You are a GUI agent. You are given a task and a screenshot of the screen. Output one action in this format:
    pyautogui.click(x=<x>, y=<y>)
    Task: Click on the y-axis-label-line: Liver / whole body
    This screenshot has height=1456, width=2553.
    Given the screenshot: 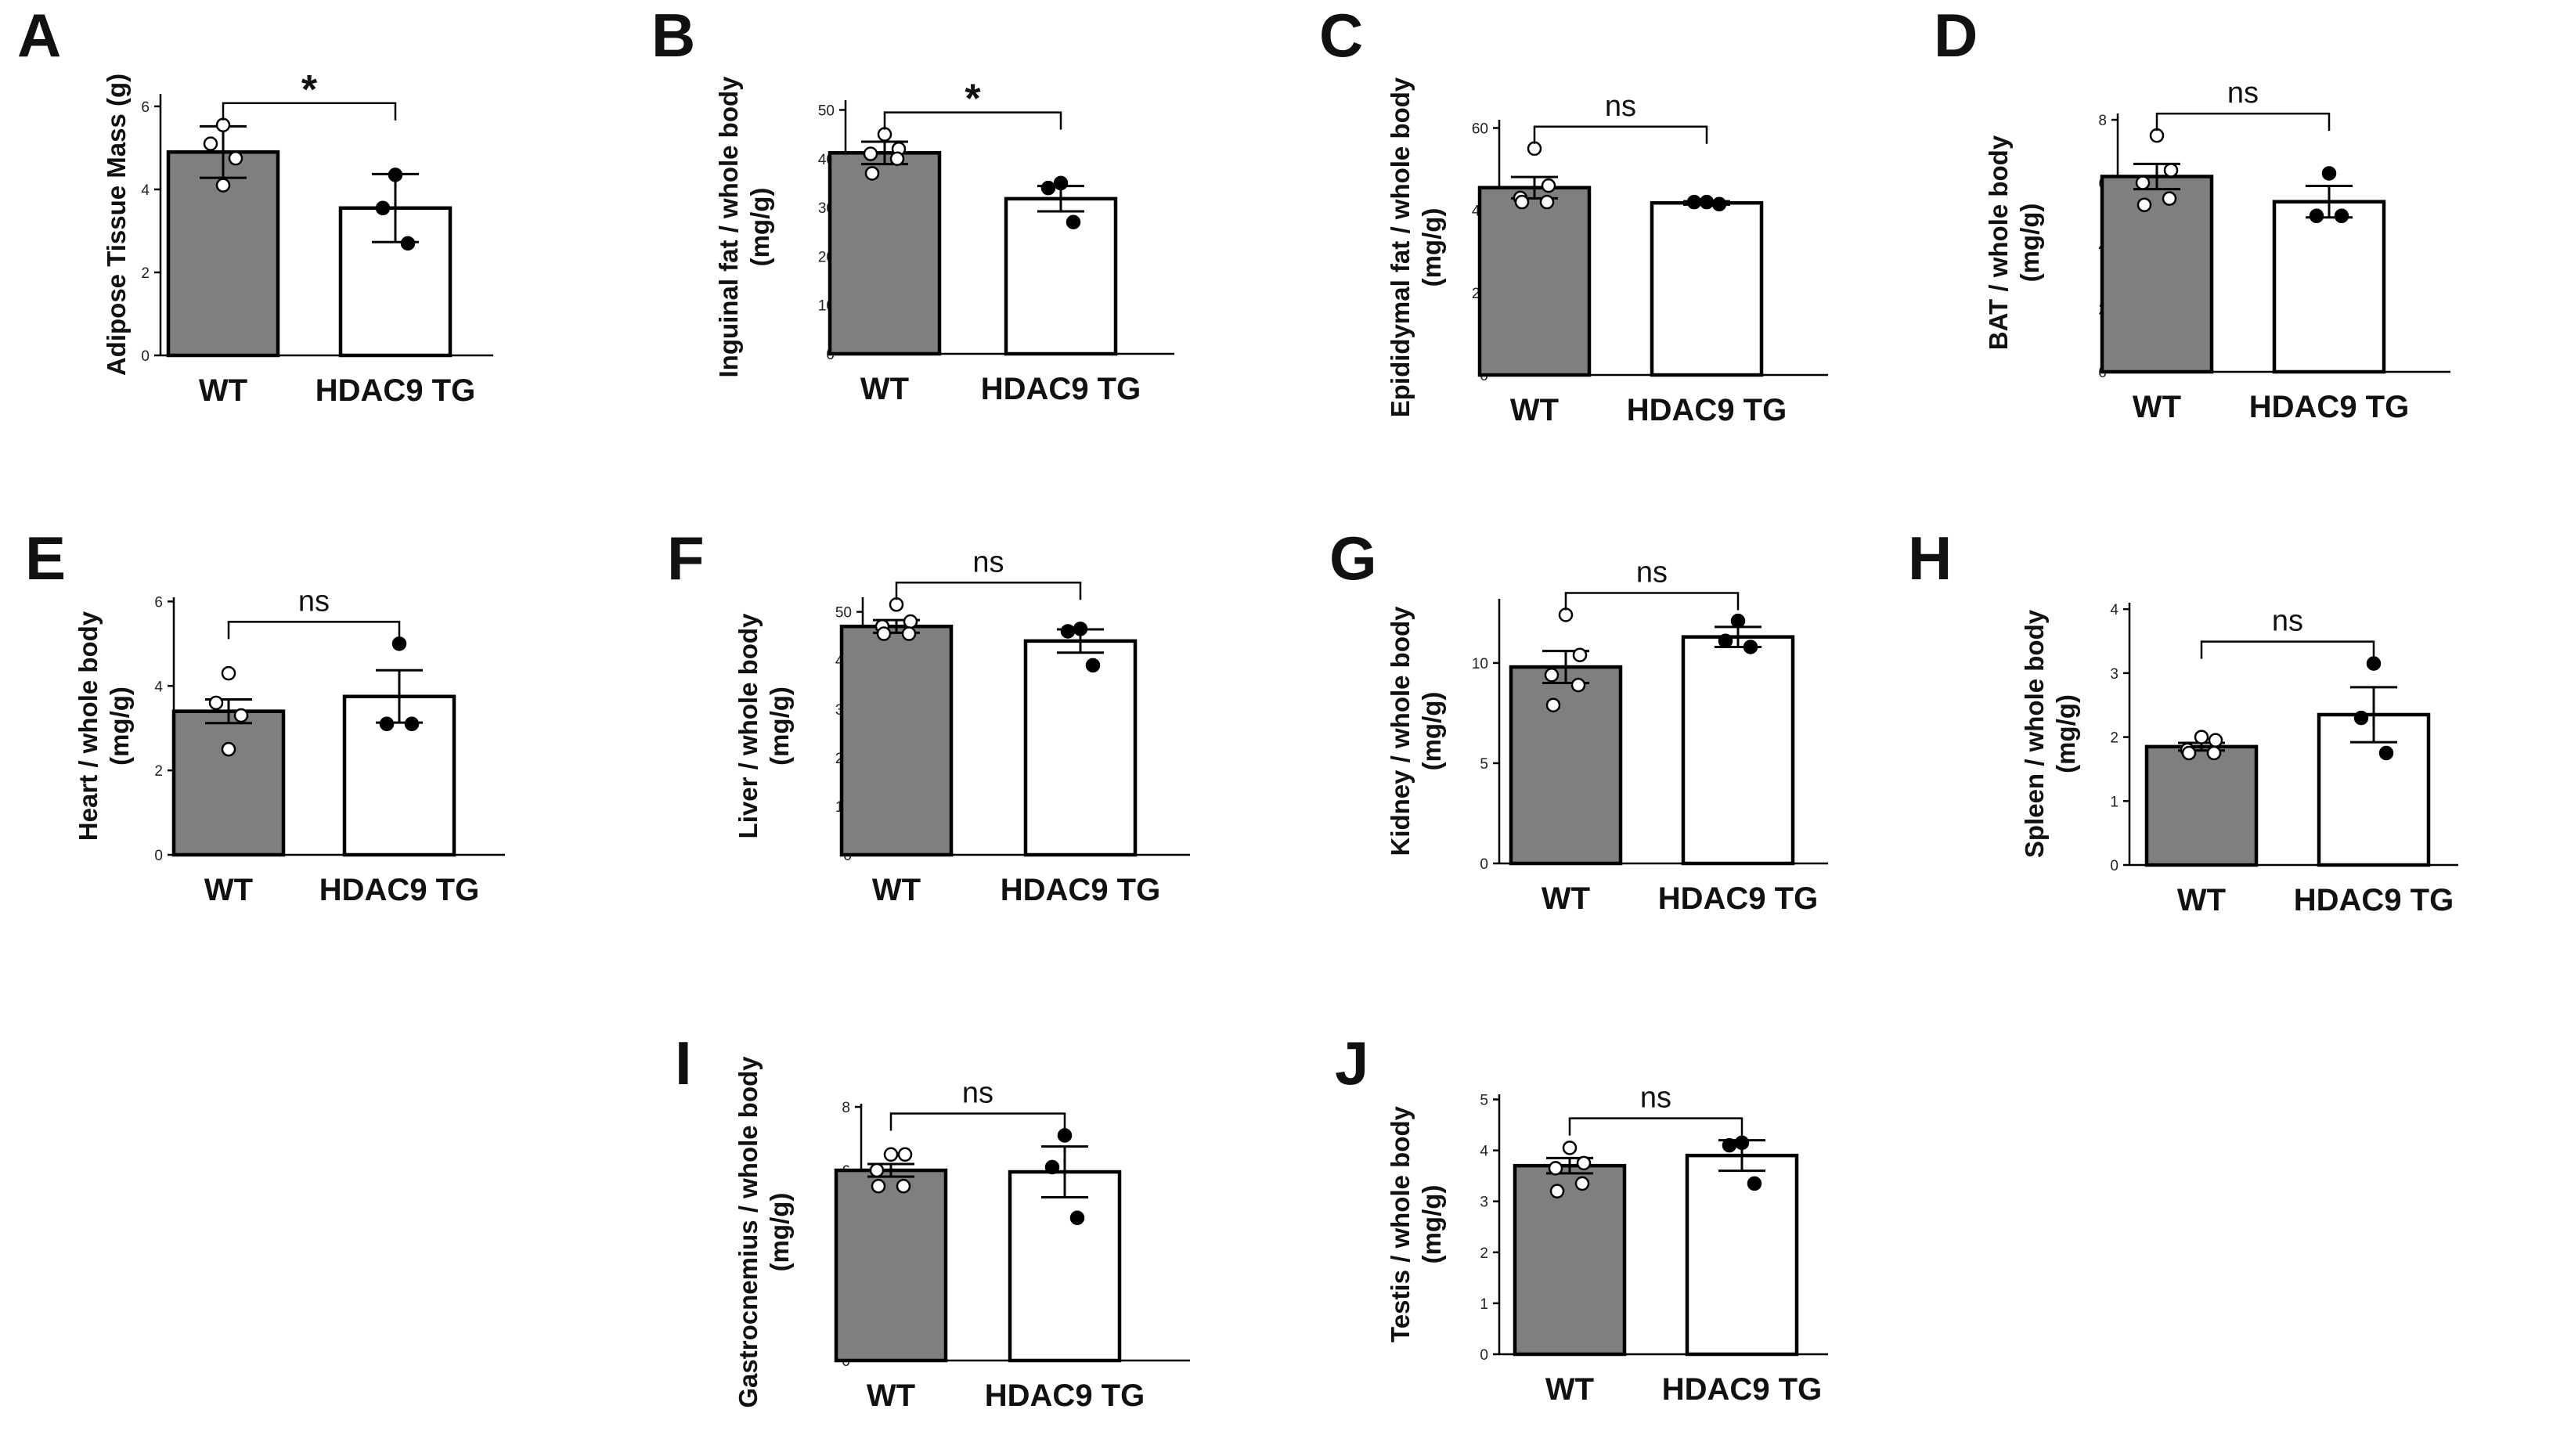 What is the action you would take?
    pyautogui.click(x=749, y=726)
    